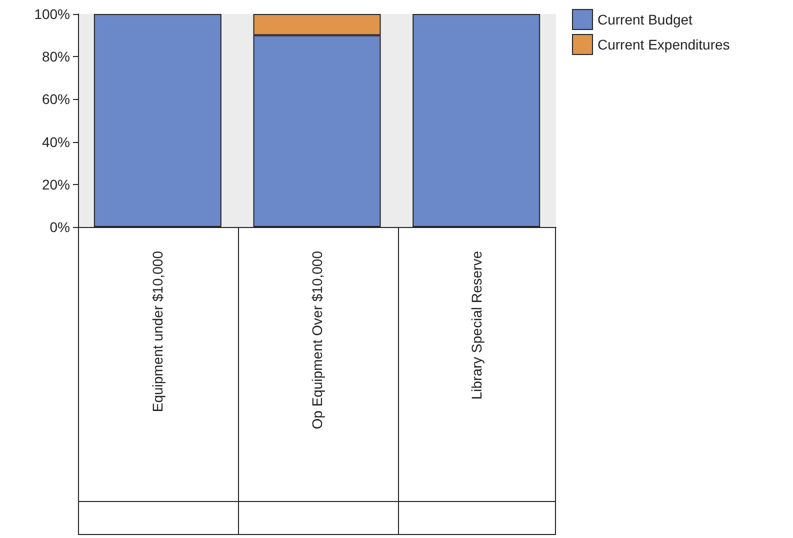 Image resolution: width=793 pixels, height=538 pixels. I want to click on y-tick-label: 40%, so click(56, 142).